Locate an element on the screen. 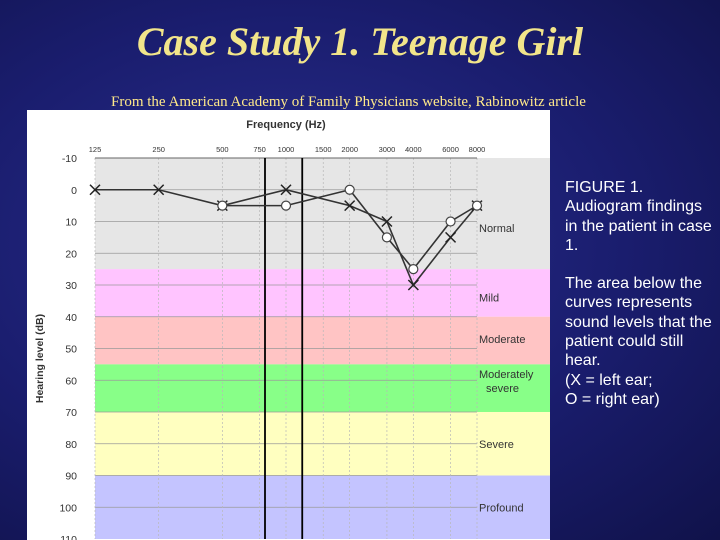  y-tick-label: 70 is located at coordinates (71, 413).